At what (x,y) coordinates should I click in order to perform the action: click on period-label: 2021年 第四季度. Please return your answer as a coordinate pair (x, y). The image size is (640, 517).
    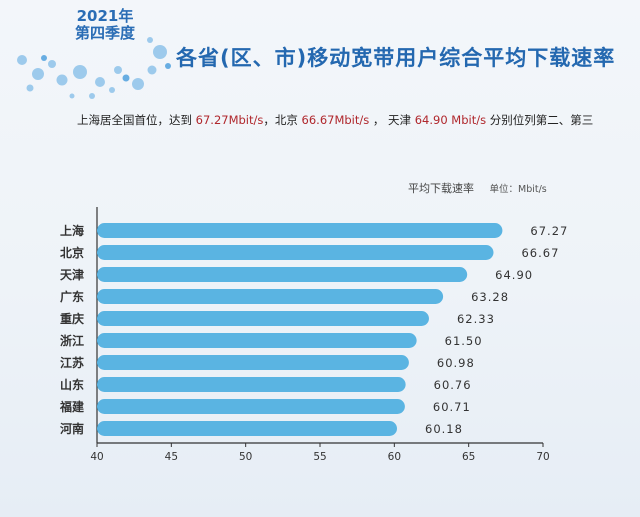
    Looking at the image, I should click on (105, 25).